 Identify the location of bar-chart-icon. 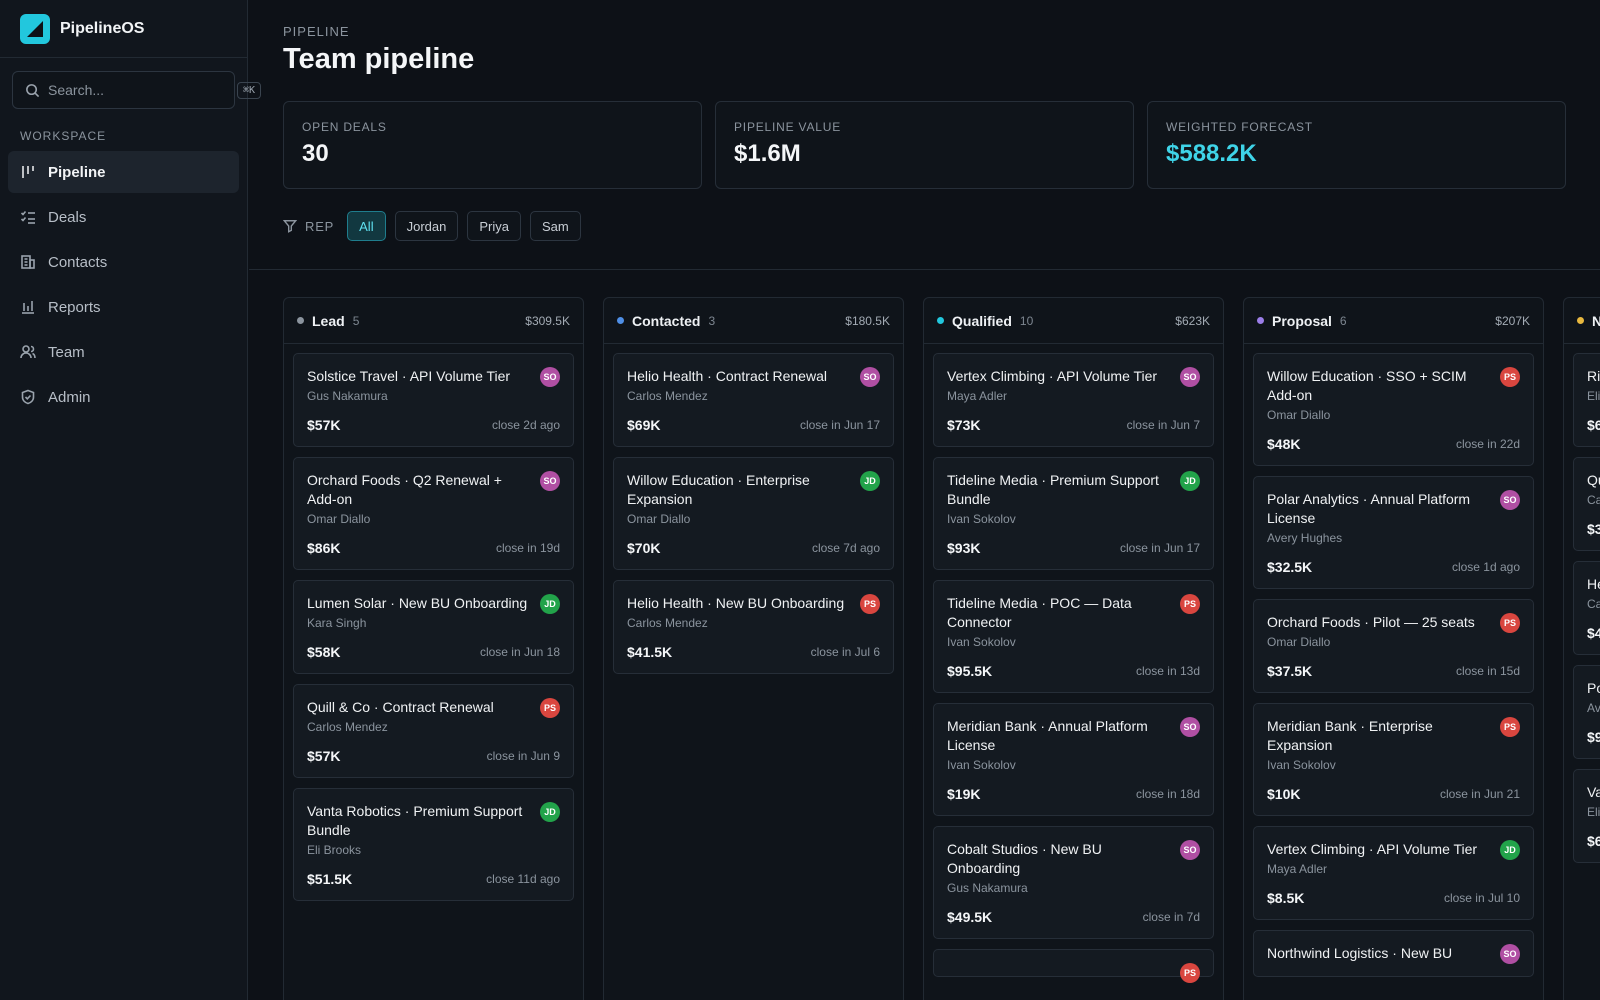
(28, 307).